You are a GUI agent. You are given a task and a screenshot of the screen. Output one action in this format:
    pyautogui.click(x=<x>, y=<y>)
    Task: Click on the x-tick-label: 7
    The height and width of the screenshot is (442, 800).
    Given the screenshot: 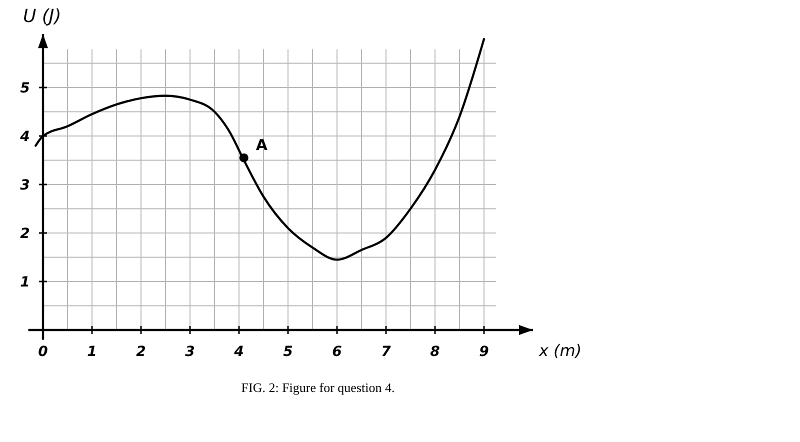 What is the action you would take?
    pyautogui.click(x=386, y=352)
    